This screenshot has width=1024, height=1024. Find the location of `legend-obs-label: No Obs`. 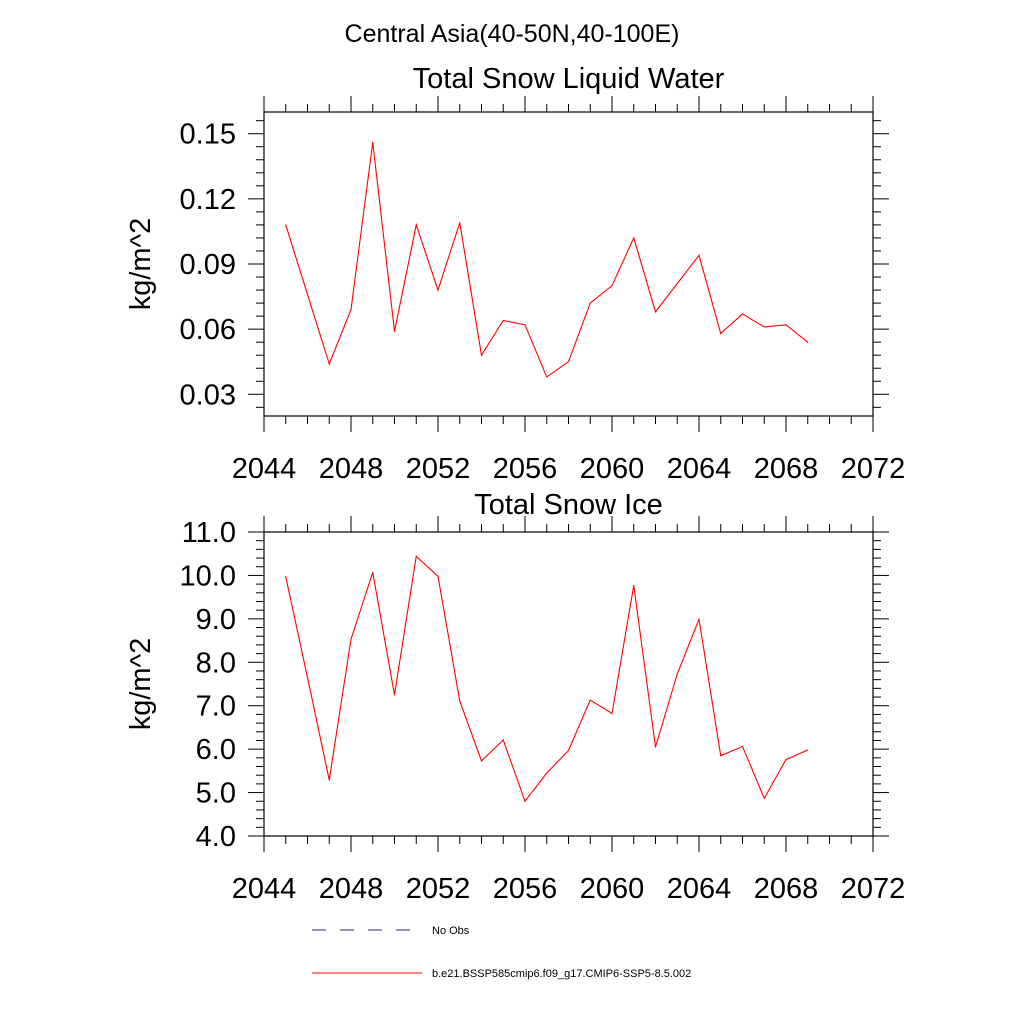

legend-obs-label: No Obs is located at coordinates (451, 931).